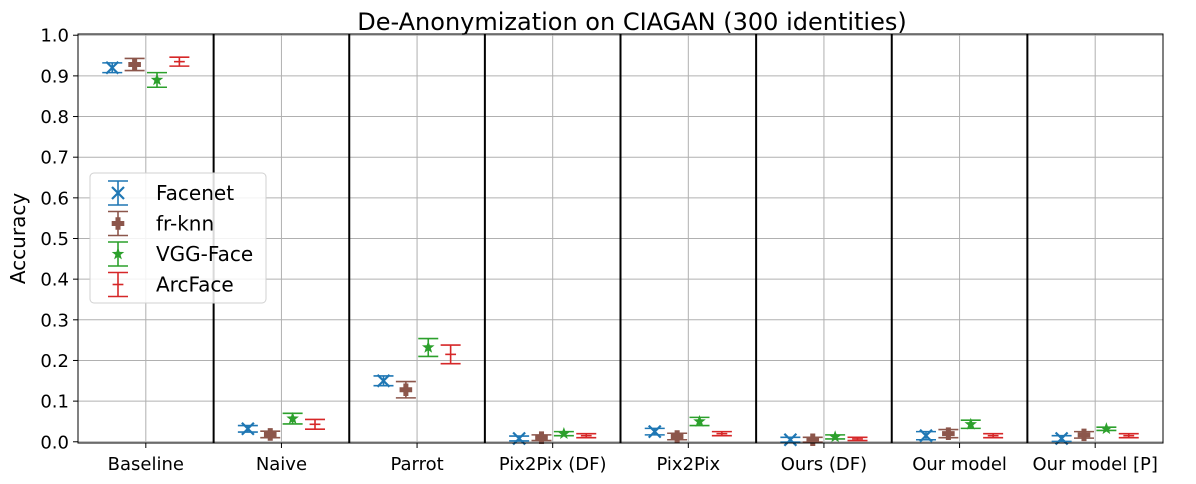 The width and height of the screenshot is (1196, 484). I want to click on legend-item: Facenet, so click(171, 193).